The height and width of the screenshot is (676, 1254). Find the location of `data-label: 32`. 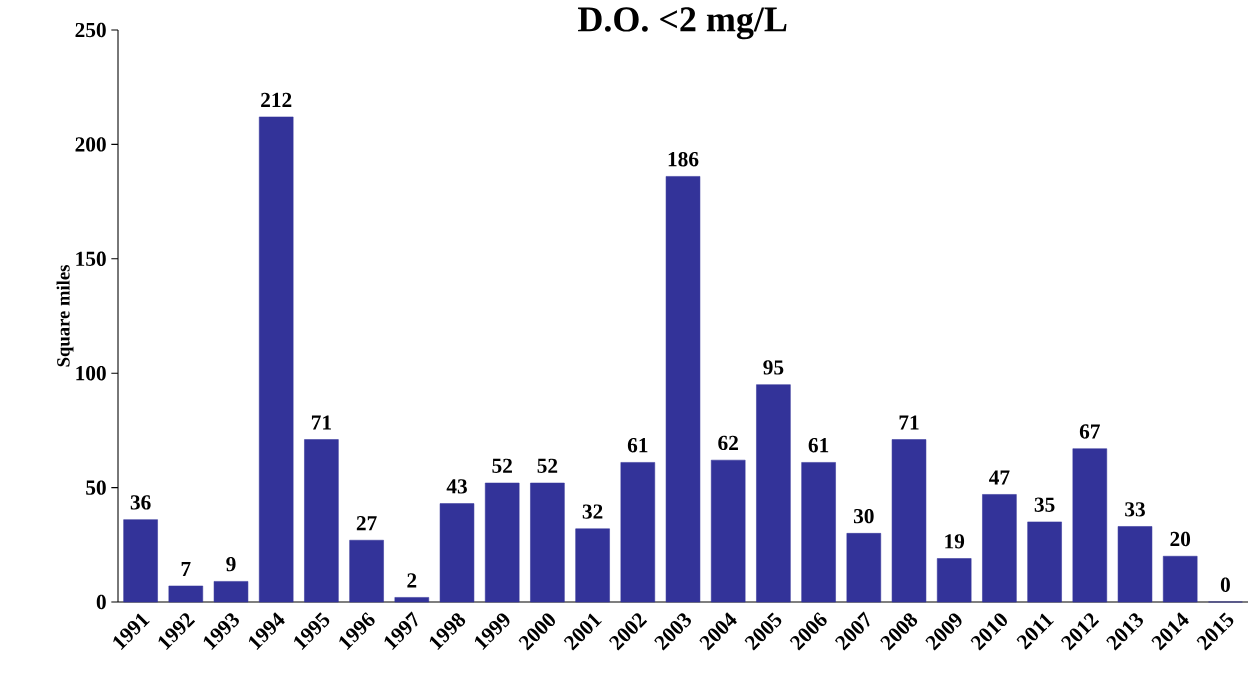

data-label: 32 is located at coordinates (592, 511).